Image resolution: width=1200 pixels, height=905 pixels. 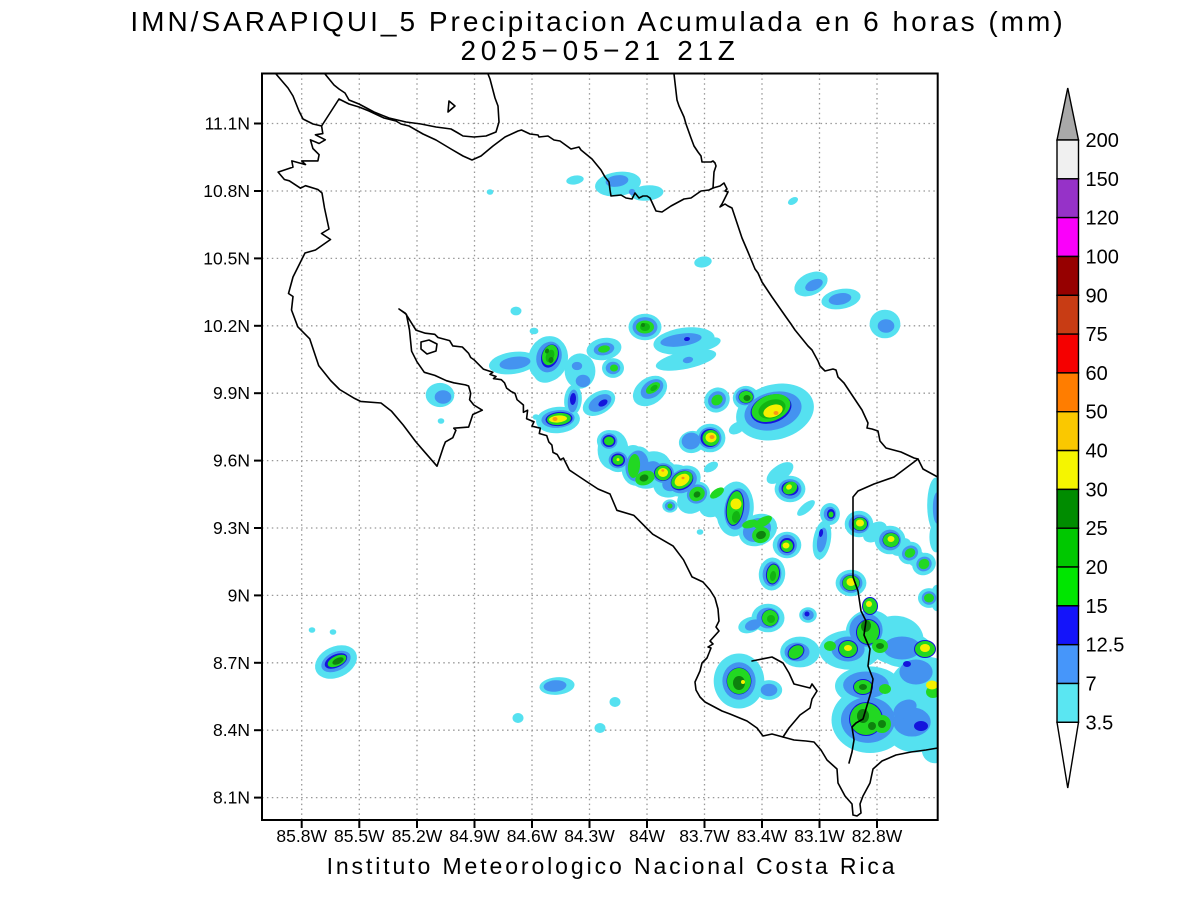 What do you see at coordinates (1097, 374) in the screenshot?
I see `svg-text: 60` at bounding box center [1097, 374].